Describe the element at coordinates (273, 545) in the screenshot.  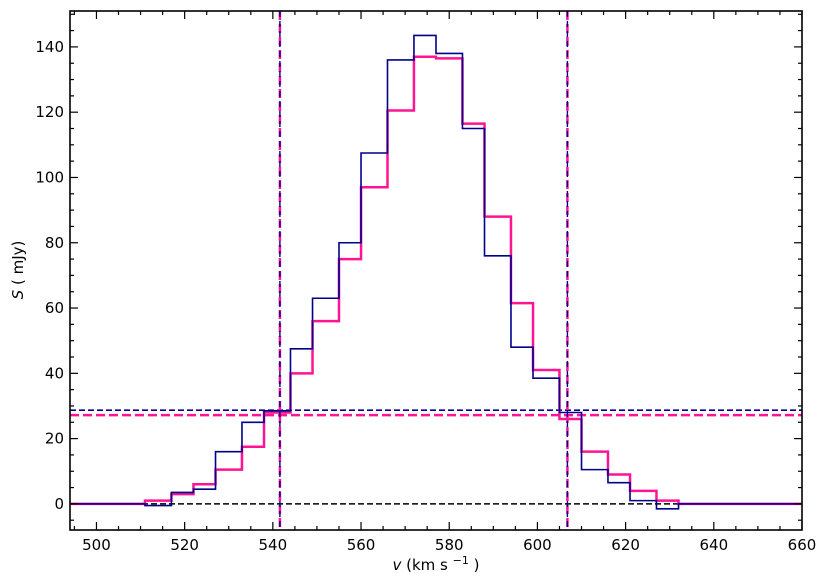
I see `x-tick-label: 540` at that location.